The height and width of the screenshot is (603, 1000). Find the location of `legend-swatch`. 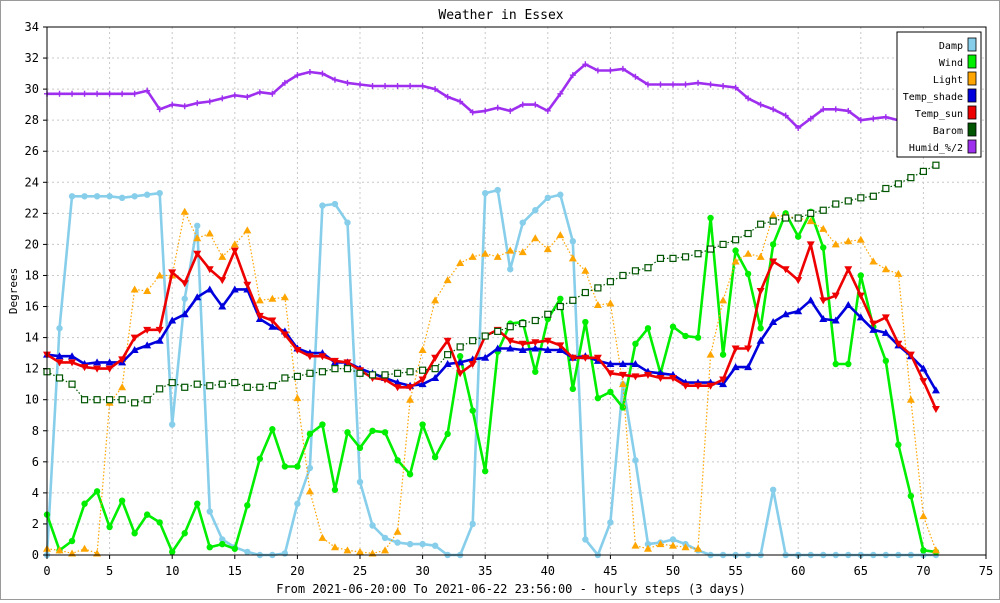

legend-swatch is located at coordinates (972, 112).